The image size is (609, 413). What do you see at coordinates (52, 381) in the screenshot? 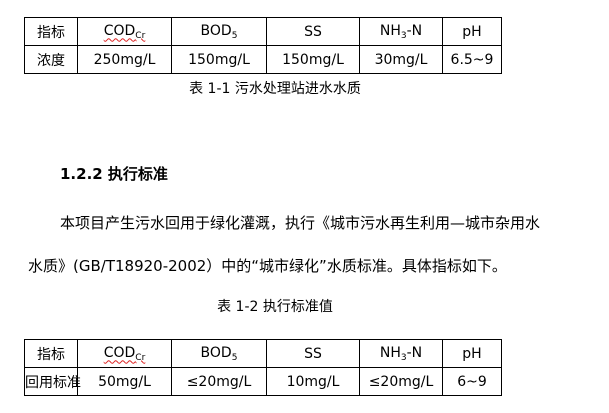
I see `table-cell: 回用标准` at bounding box center [52, 381].